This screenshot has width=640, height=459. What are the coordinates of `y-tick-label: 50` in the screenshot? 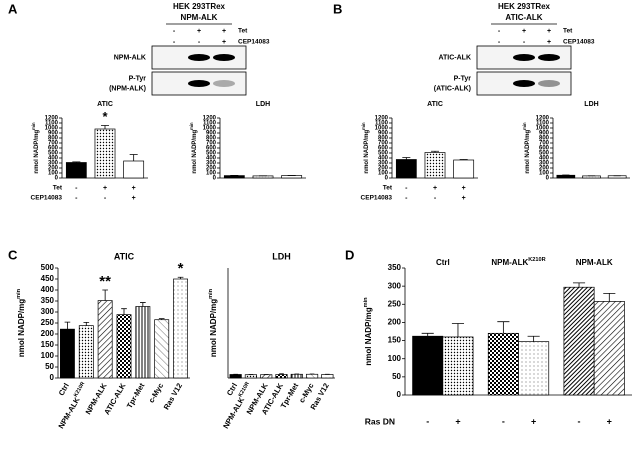 It's located at (396, 376).